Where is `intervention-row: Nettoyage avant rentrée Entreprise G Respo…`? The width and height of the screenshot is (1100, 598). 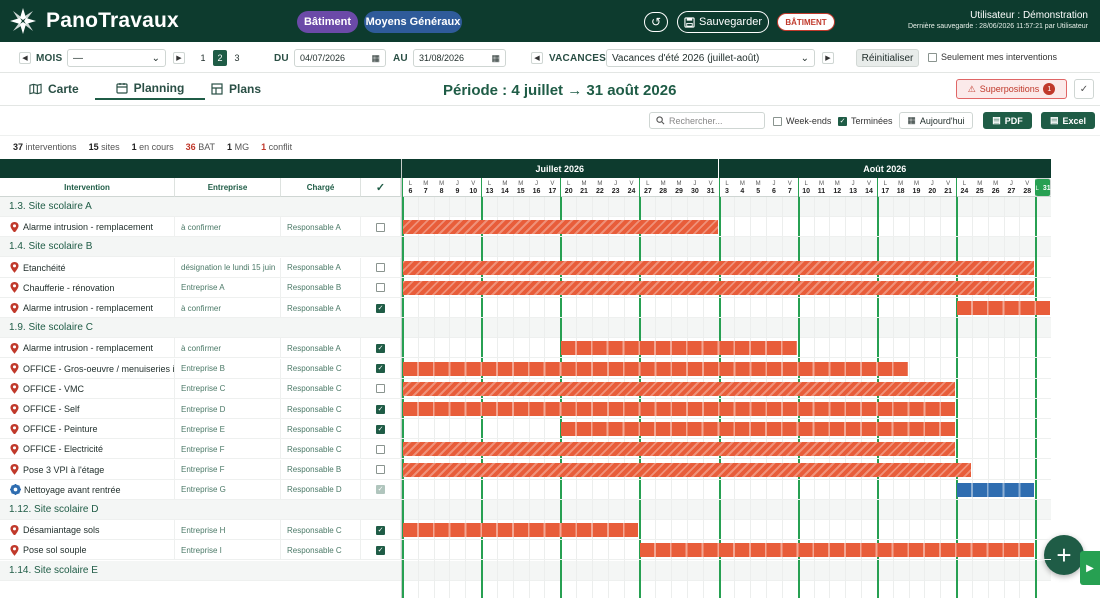
intervention-row: Nettoyage avant rentrée Entreprise G Respo… is located at coordinates (525, 489).